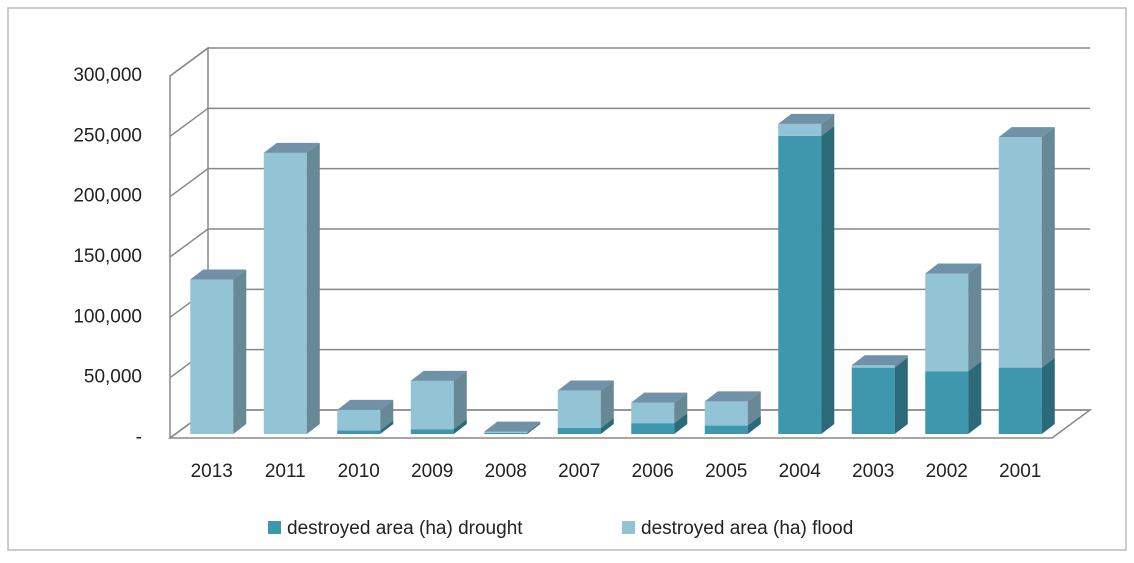 The image size is (1134, 563). Describe the element at coordinates (212, 471) in the screenshot. I see `x-tick-label: 2013` at that location.